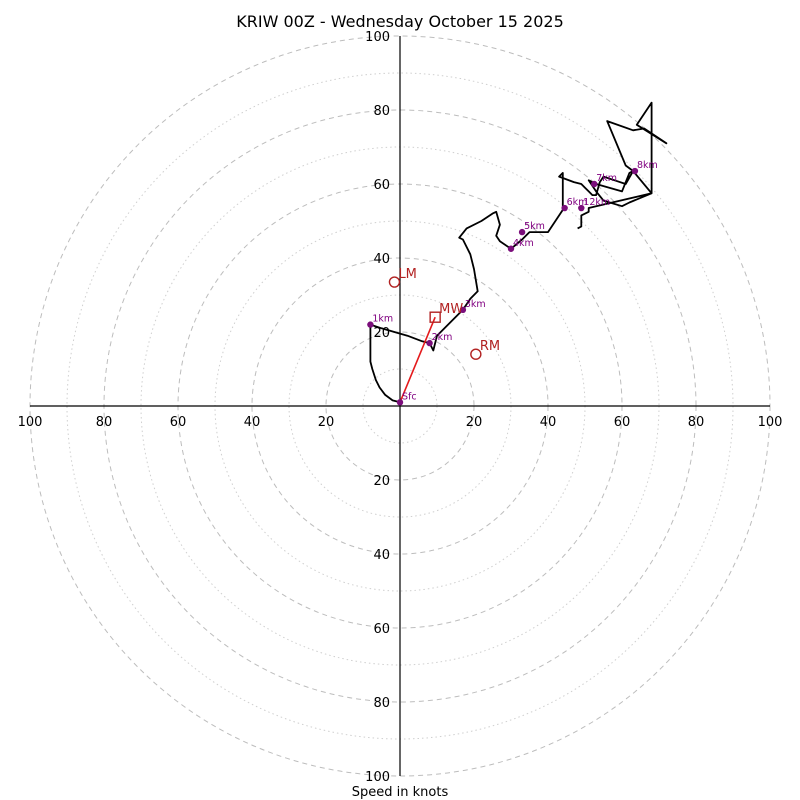 The image size is (800, 800). I want to click on height-label: 7km, so click(606, 178).